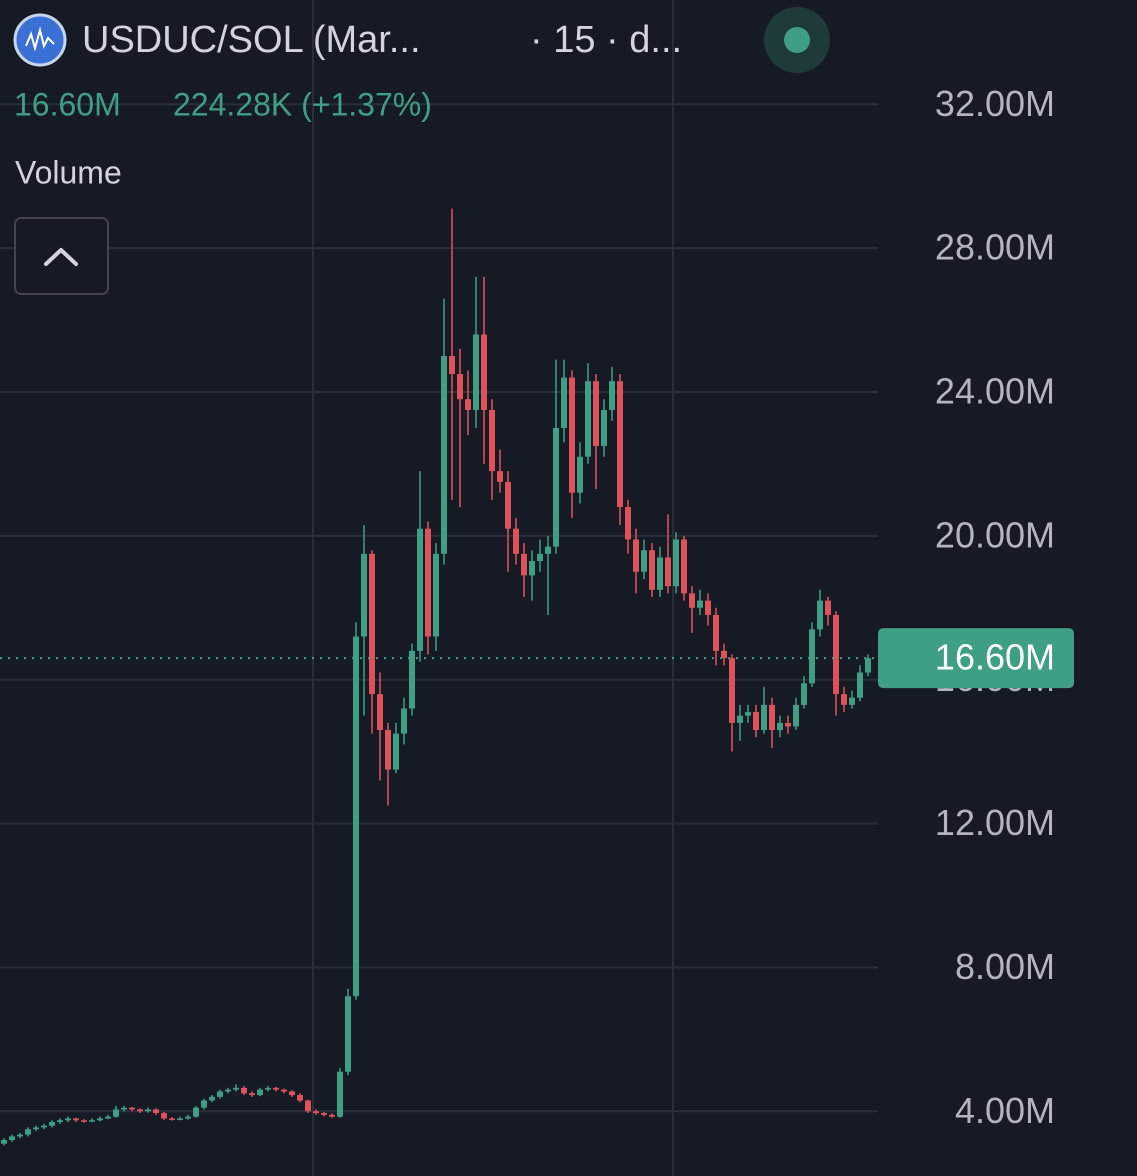 The image size is (1137, 1176). What do you see at coordinates (797, 40) in the screenshot?
I see `status-dot` at bounding box center [797, 40].